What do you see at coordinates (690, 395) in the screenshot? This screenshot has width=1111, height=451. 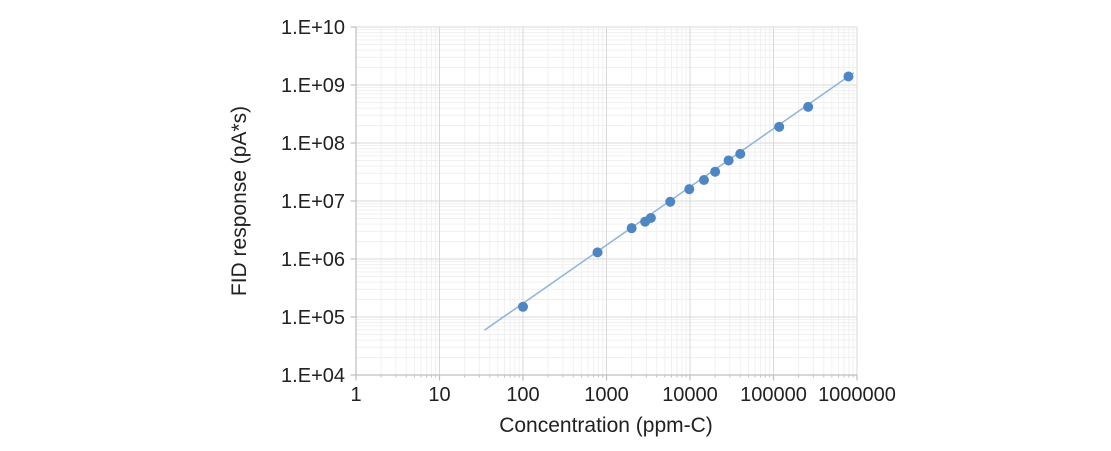 I see `x-tick-label: 10000` at bounding box center [690, 395].